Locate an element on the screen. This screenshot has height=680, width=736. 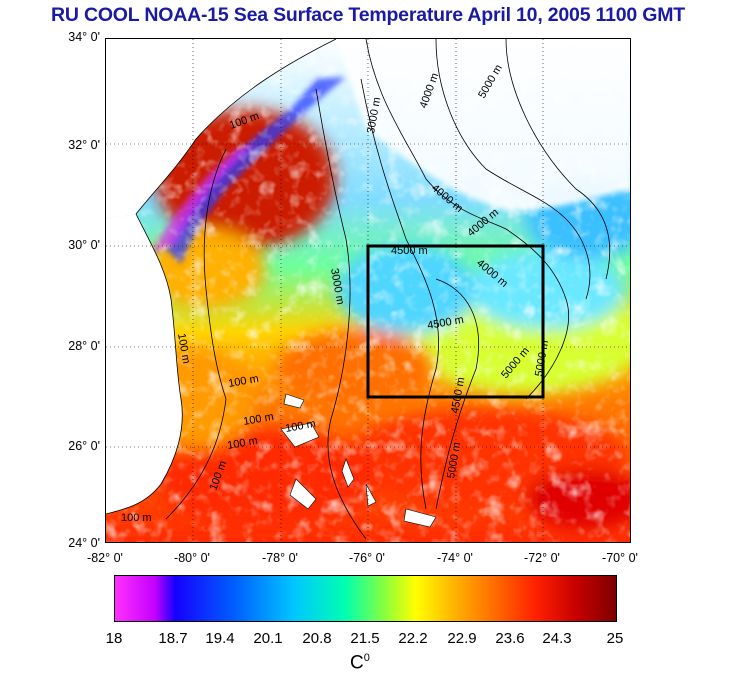
lon-label: -72° 0' is located at coordinates (542, 558).